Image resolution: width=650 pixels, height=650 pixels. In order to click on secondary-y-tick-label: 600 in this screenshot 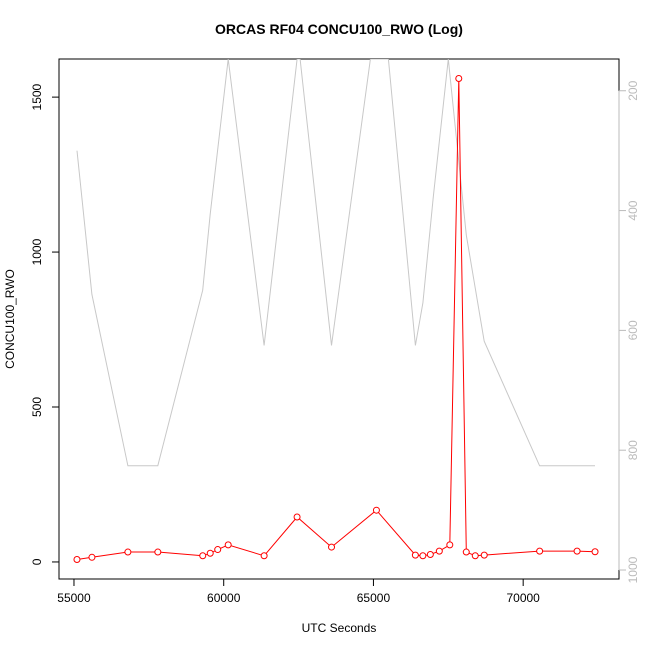, I will do `click(633, 330)`.